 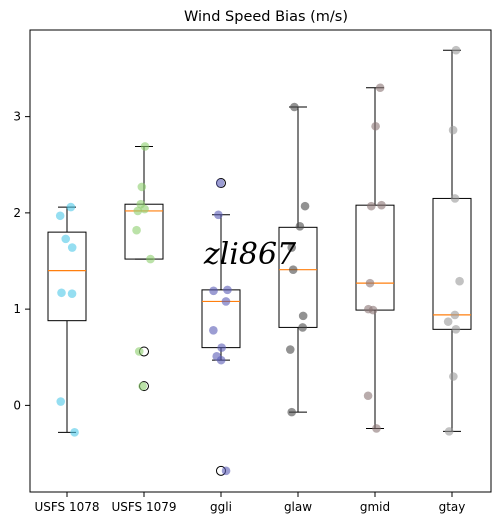 I want to click on x-tick-label: gtay, so click(x=452, y=507).